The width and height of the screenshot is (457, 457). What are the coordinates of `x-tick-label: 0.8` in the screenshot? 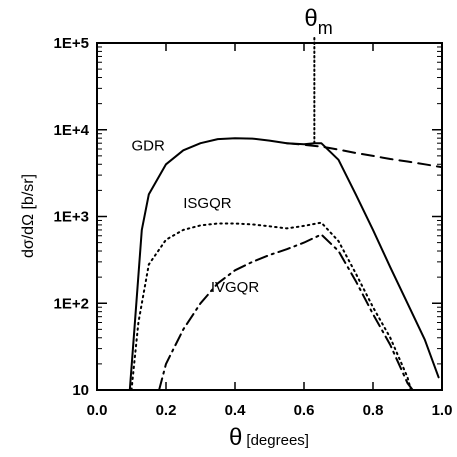 It's located at (373, 410).